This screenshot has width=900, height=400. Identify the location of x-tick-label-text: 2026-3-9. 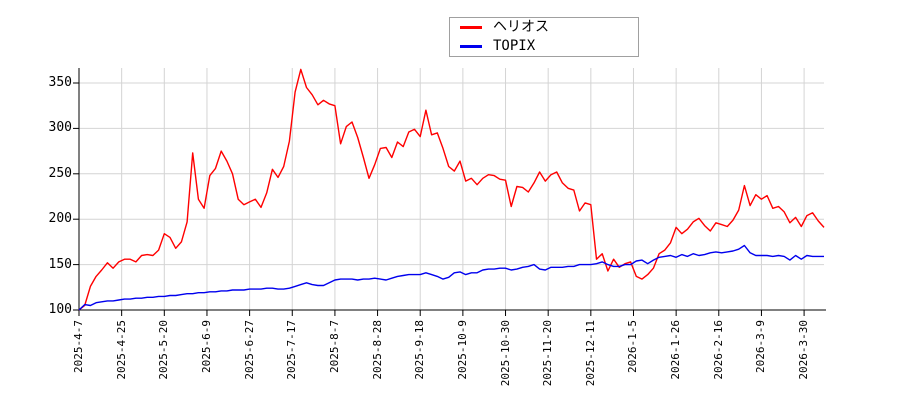
(761, 346).